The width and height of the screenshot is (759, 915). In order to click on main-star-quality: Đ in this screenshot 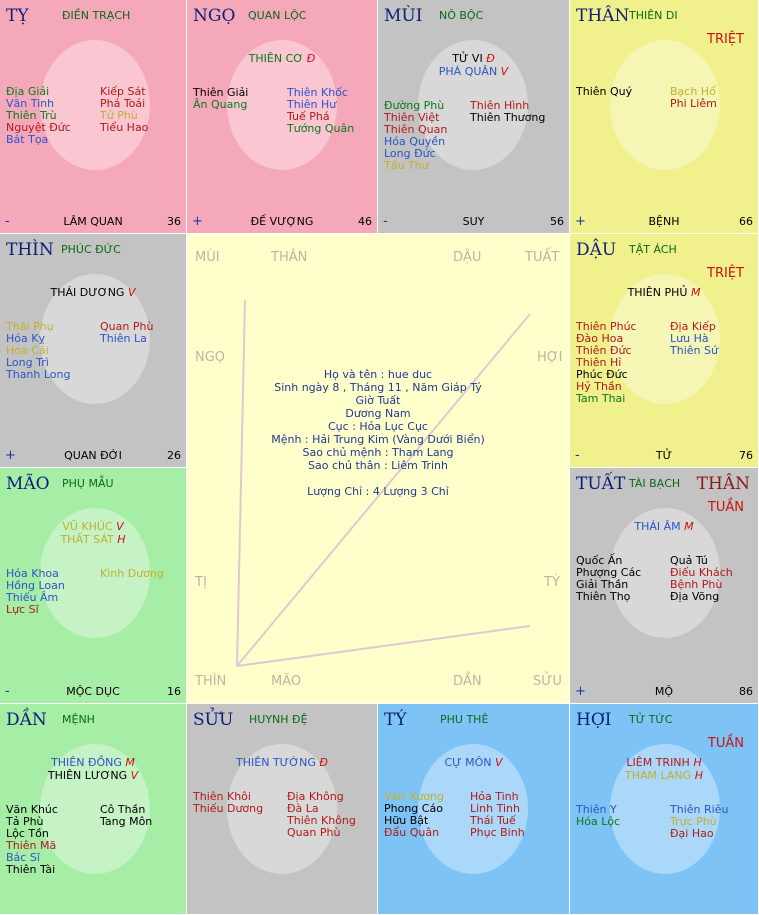, I will do `click(323, 762)`.